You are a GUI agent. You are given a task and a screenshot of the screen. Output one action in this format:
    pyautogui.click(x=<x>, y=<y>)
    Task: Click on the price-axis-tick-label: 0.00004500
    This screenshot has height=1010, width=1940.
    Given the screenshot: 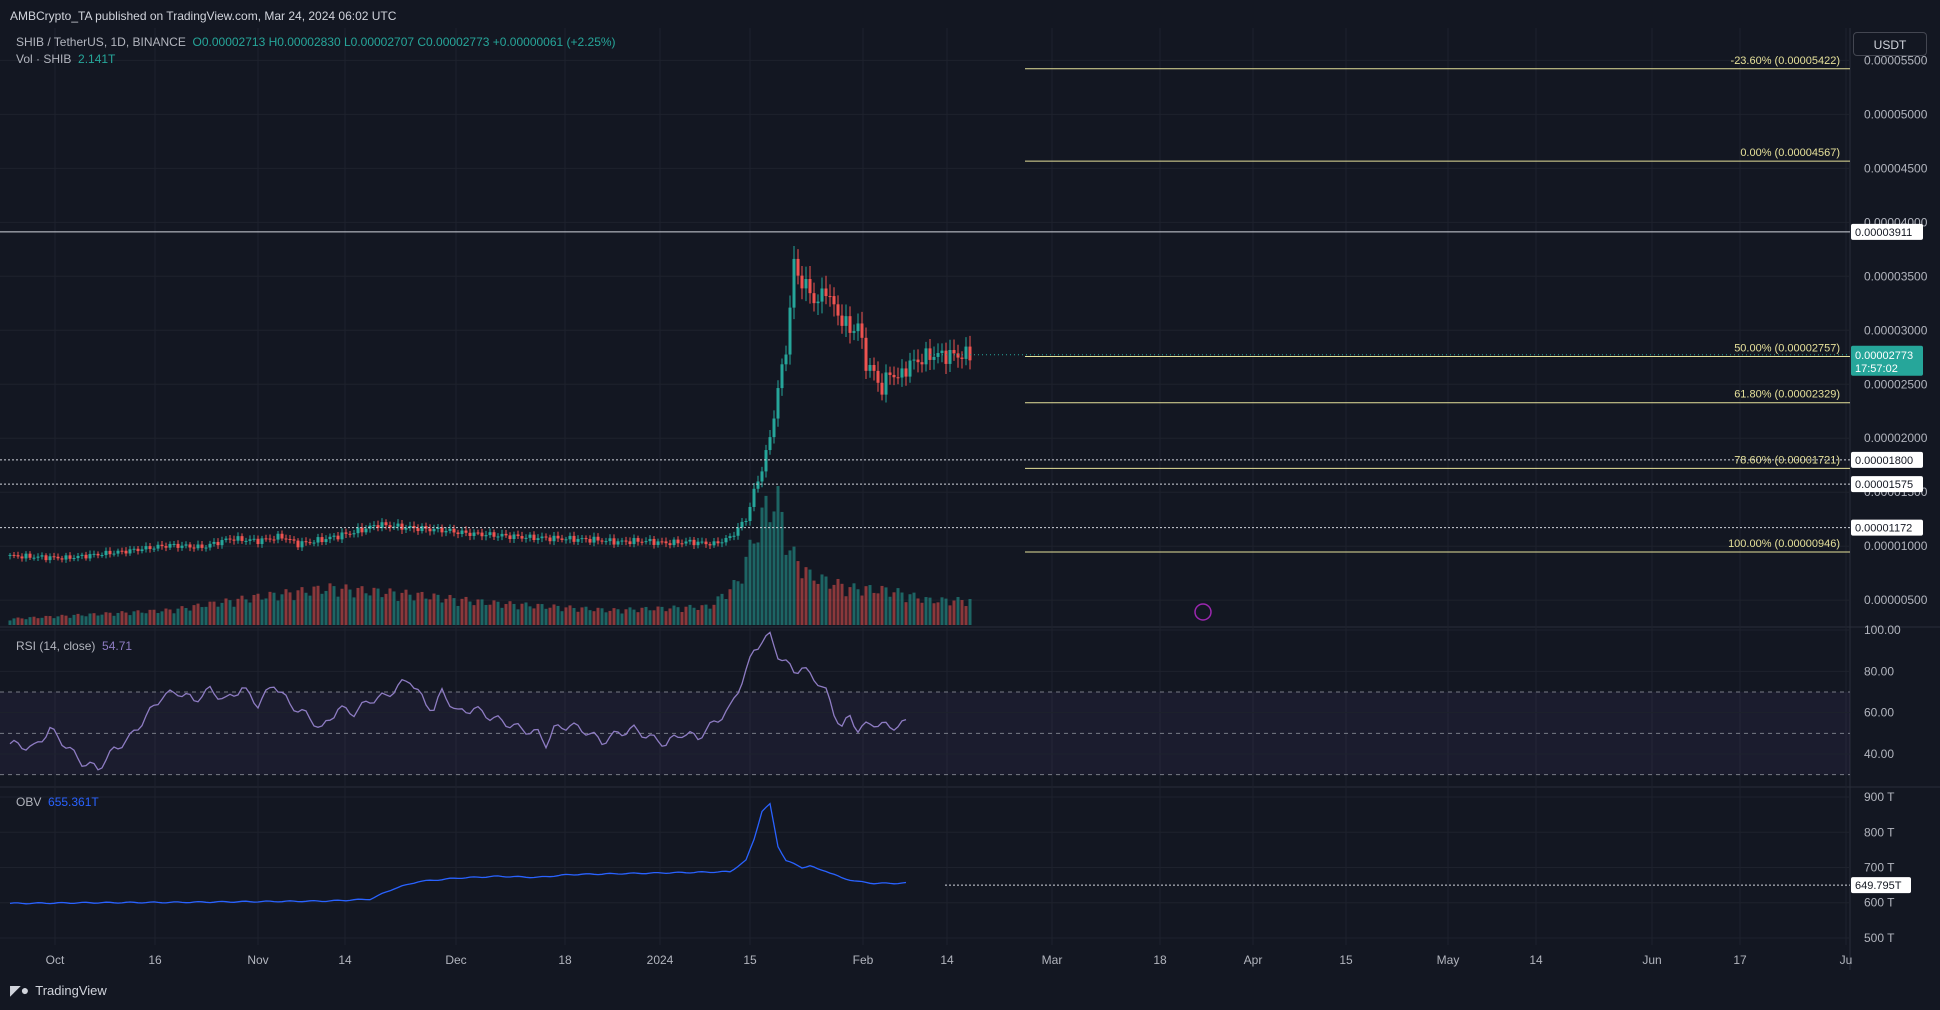 What is the action you would take?
    pyautogui.click(x=1896, y=168)
    